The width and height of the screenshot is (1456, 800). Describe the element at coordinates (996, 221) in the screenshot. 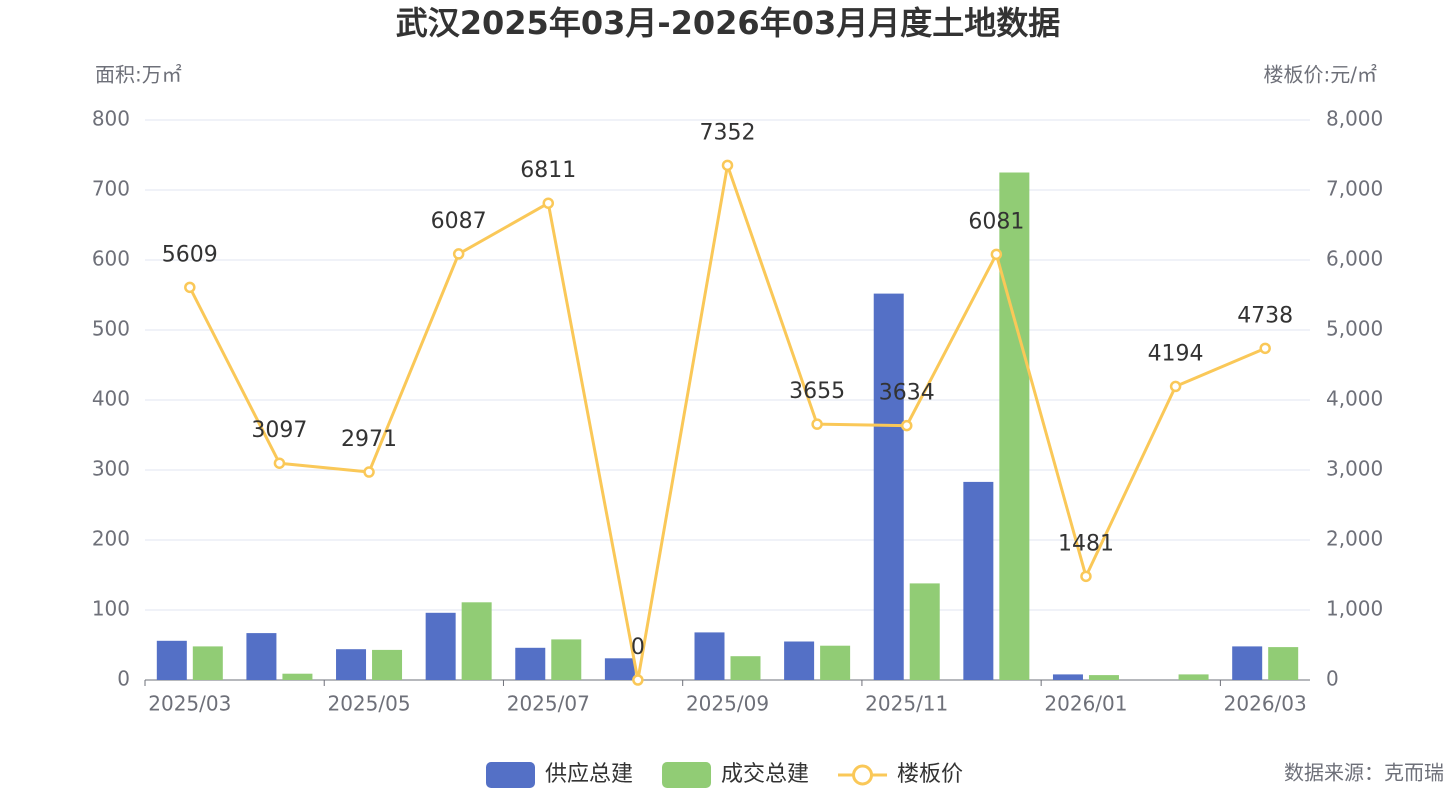

I see `data-label: 6081` at that location.